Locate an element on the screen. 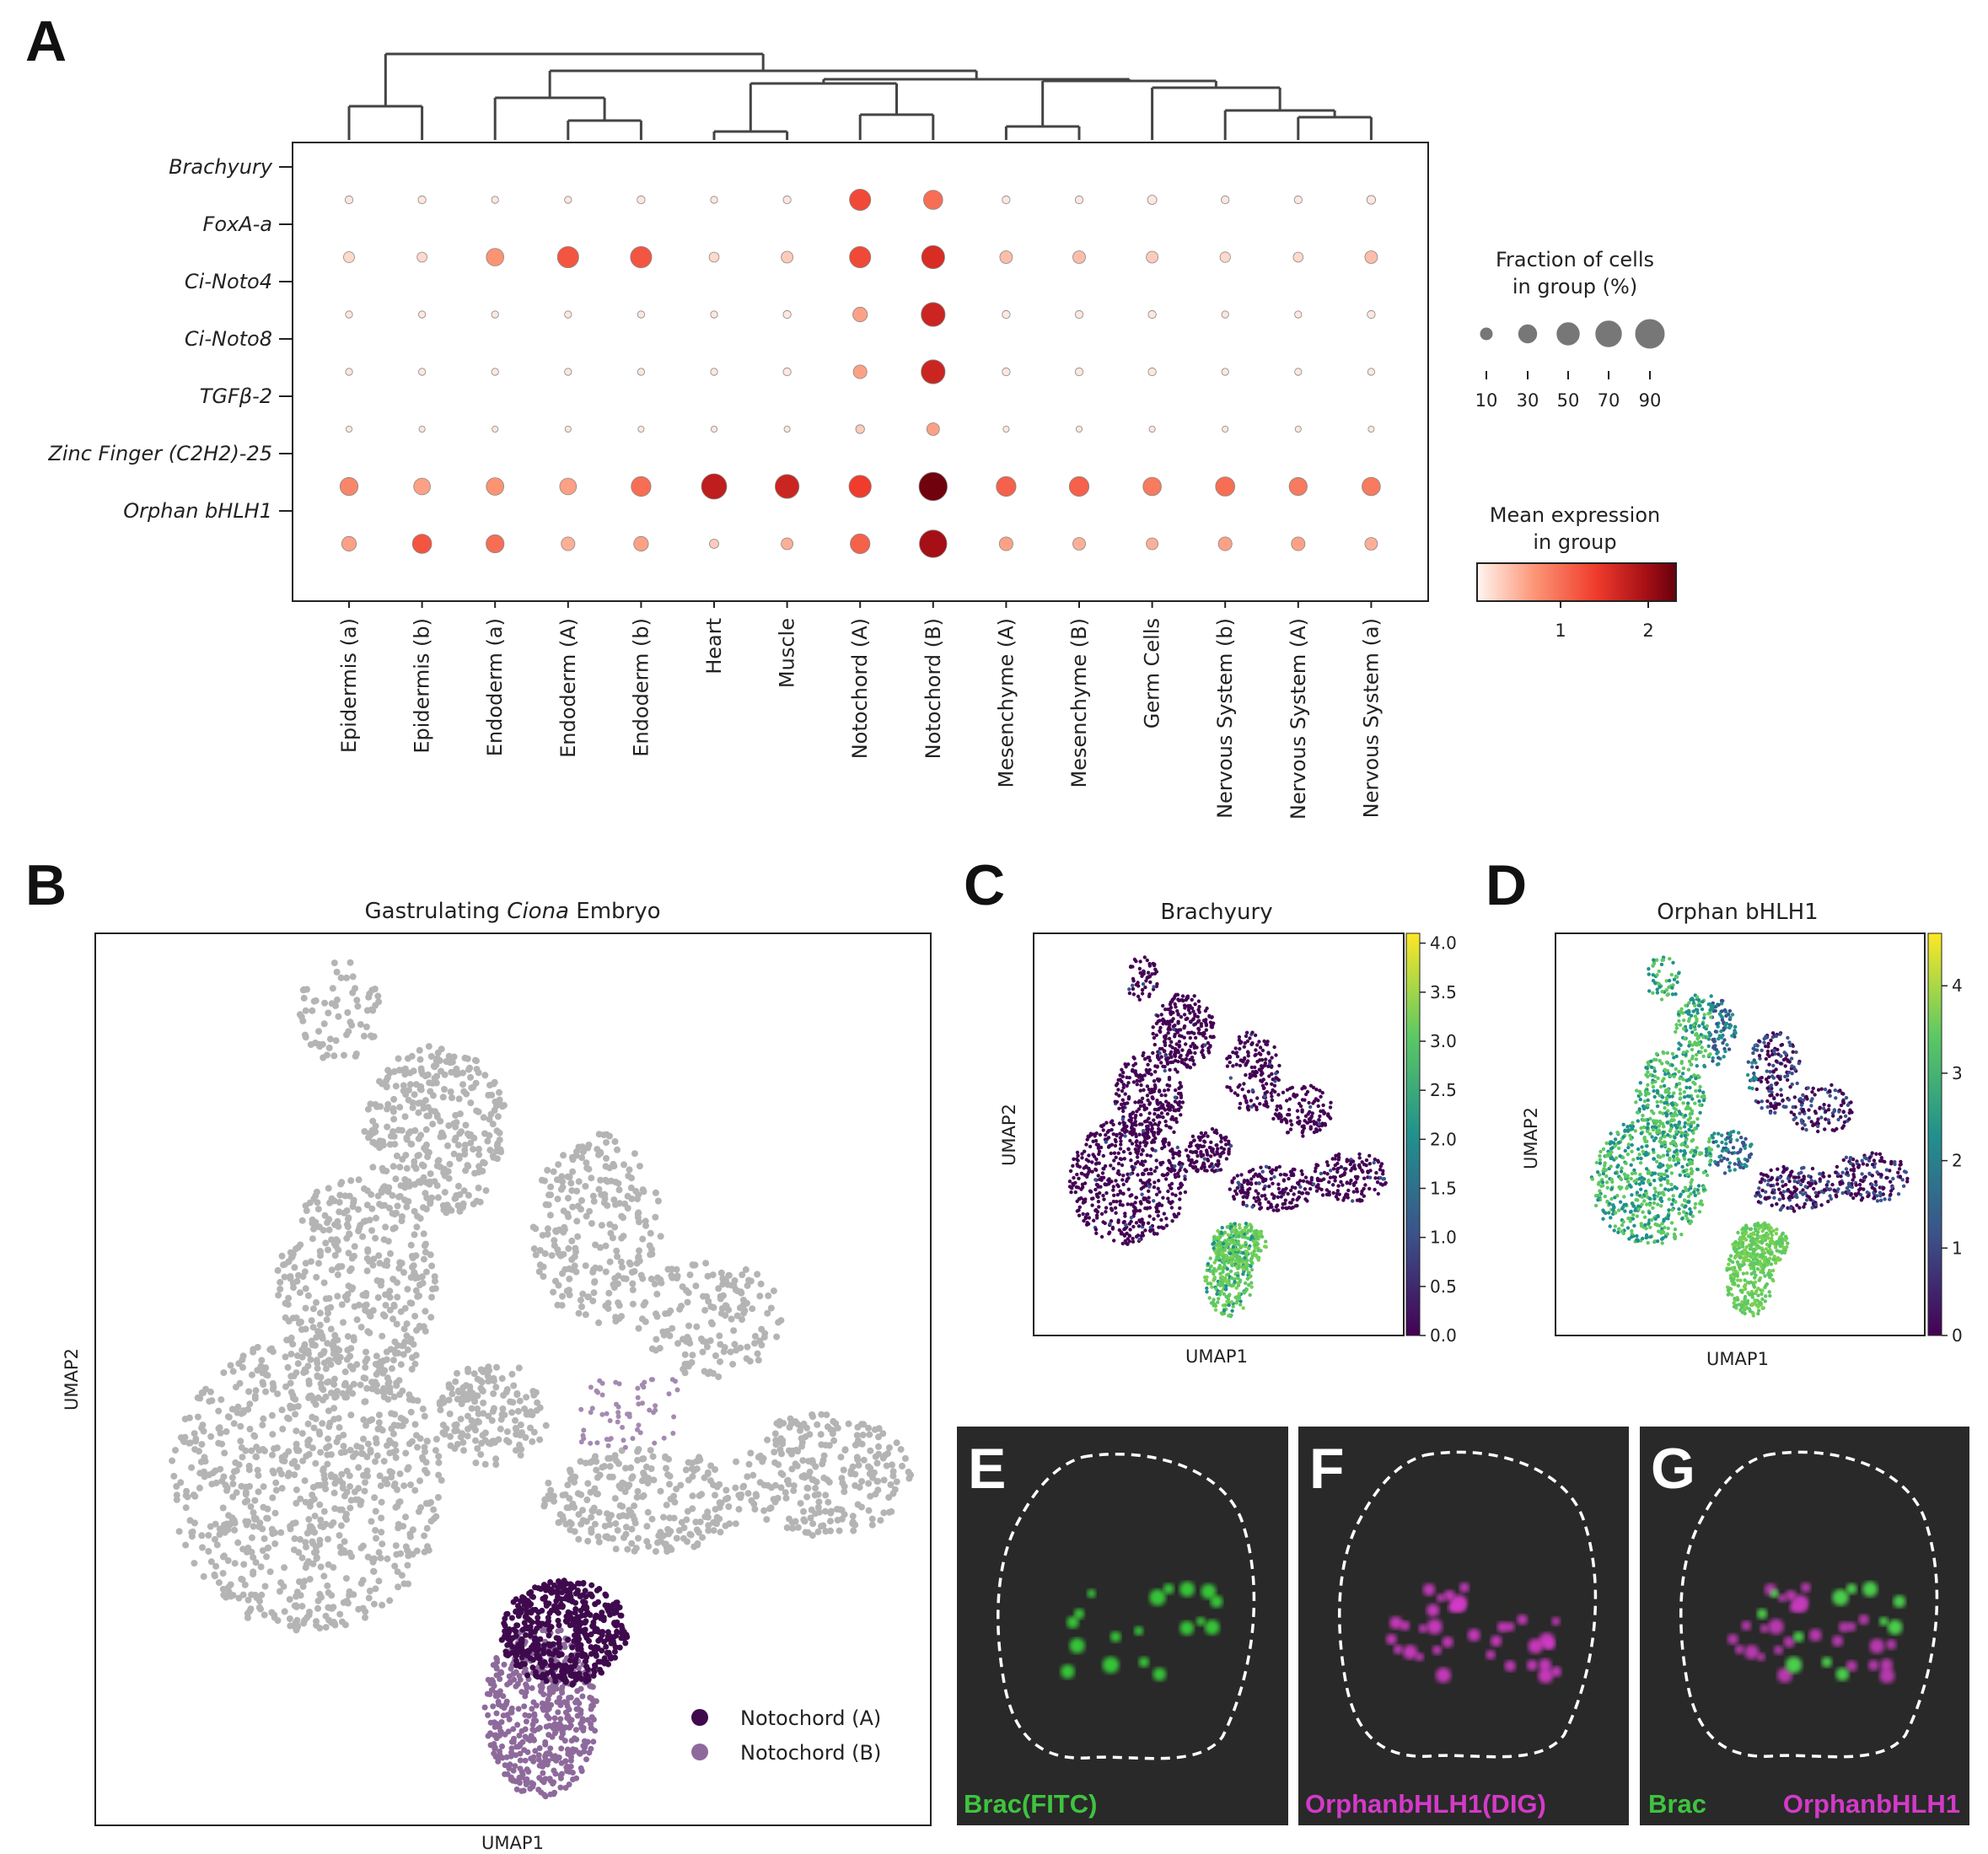 The height and width of the screenshot is (1854, 1988). gene-label: Ci-Noto8 is located at coordinates (228, 339).